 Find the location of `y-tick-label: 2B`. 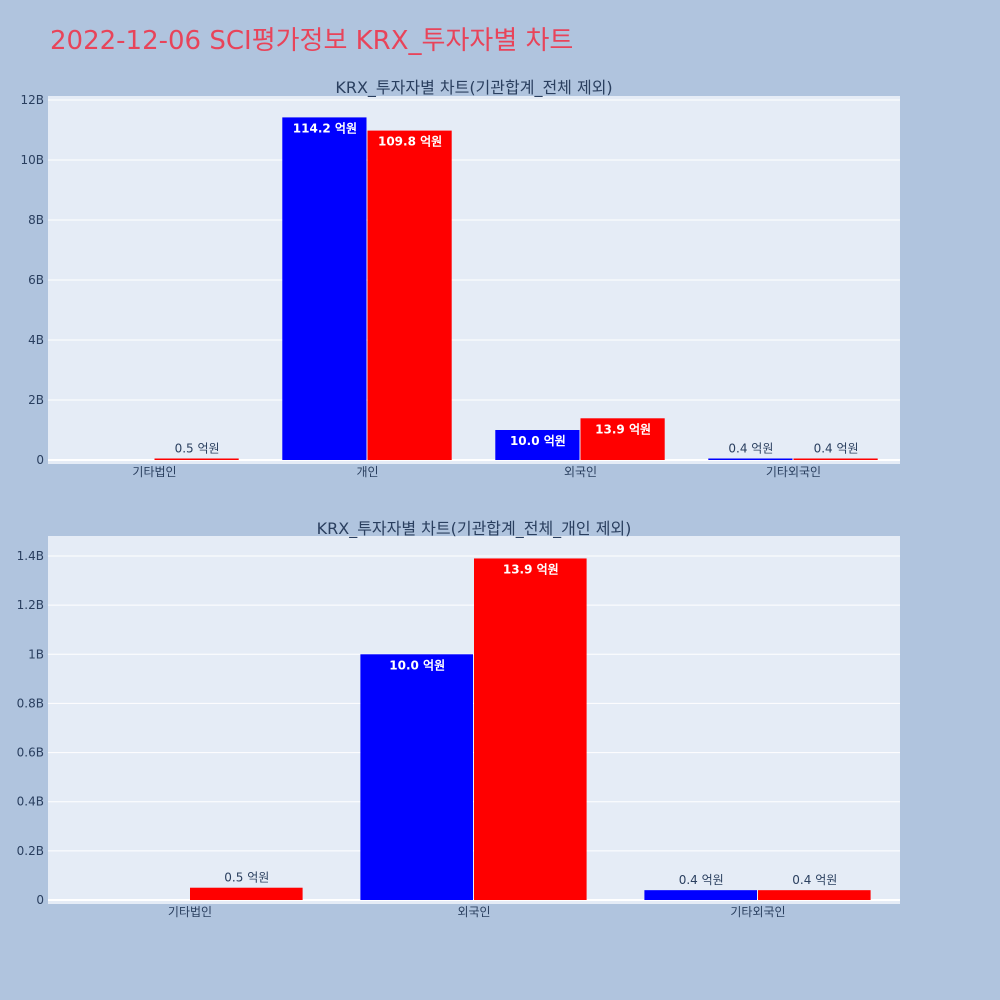

y-tick-label: 2B is located at coordinates (36, 400).